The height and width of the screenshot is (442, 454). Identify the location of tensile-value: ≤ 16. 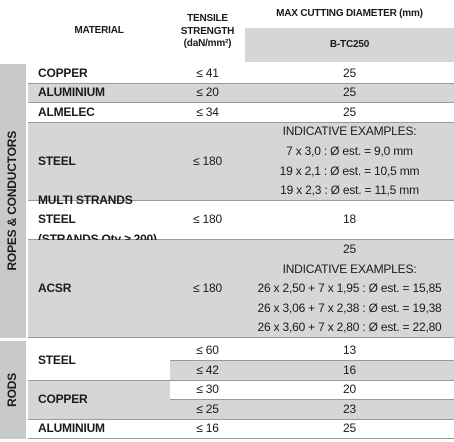
(207, 428).